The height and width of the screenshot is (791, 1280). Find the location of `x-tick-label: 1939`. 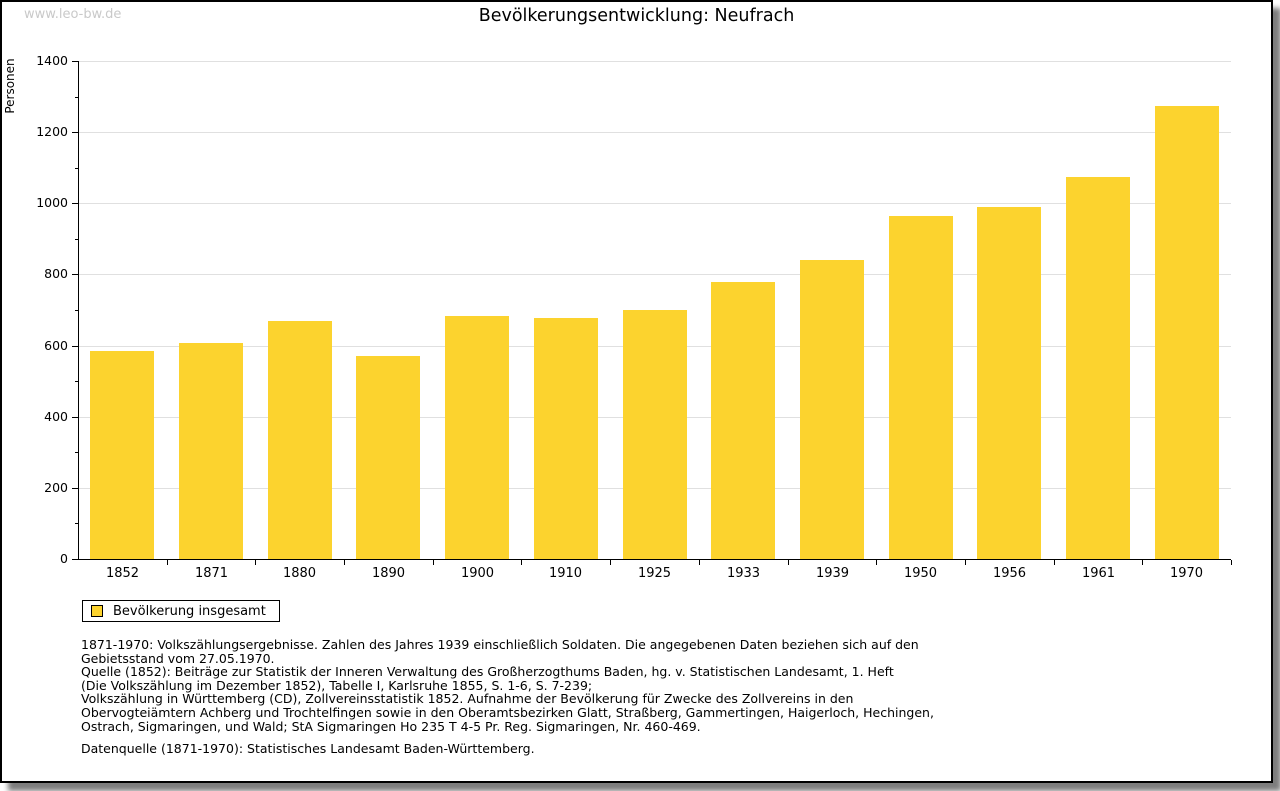

x-tick-label: 1939 is located at coordinates (832, 573).